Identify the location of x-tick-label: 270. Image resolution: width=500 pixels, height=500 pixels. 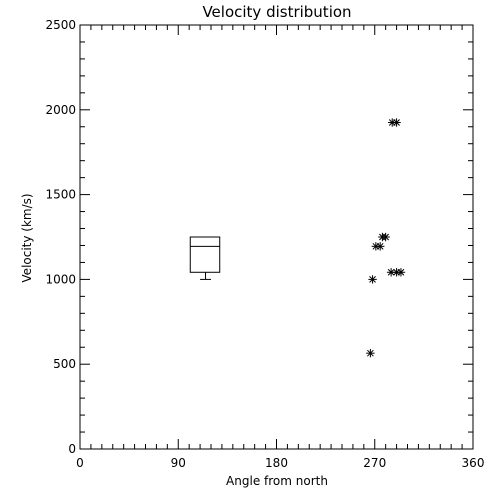
(374, 463).